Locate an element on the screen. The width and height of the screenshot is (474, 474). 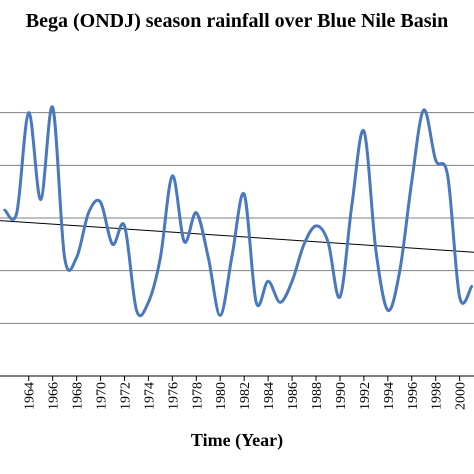
x-tick-label: 1996 is located at coordinates (413, 396).